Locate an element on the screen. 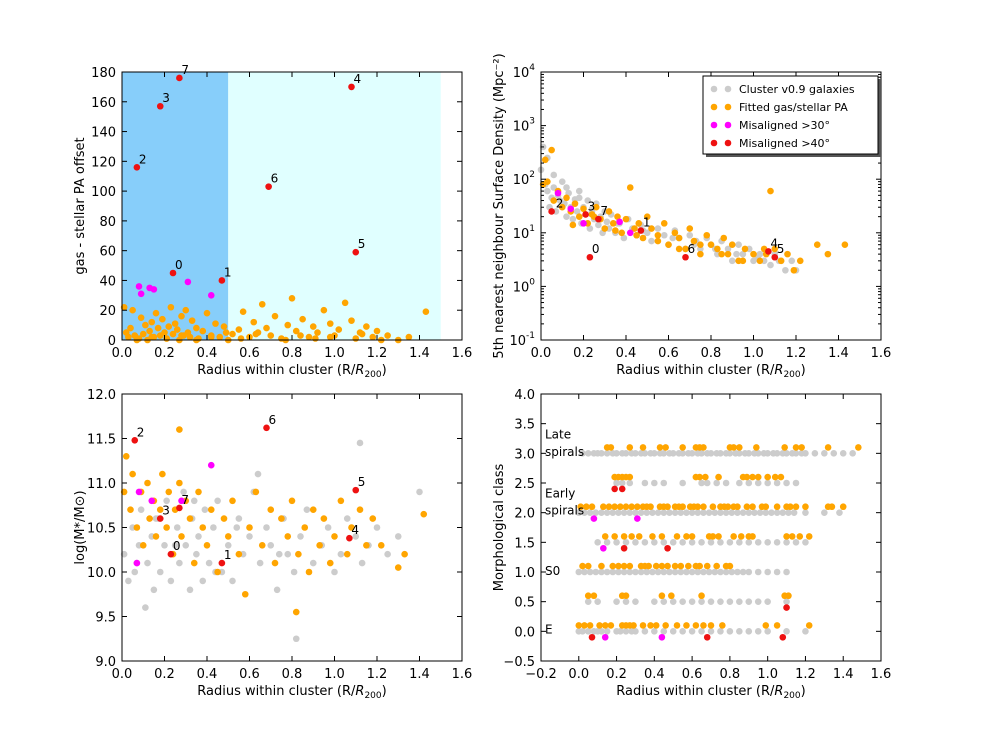 This screenshot has width=981, height=740. point-label: 3 is located at coordinates (592, 206).